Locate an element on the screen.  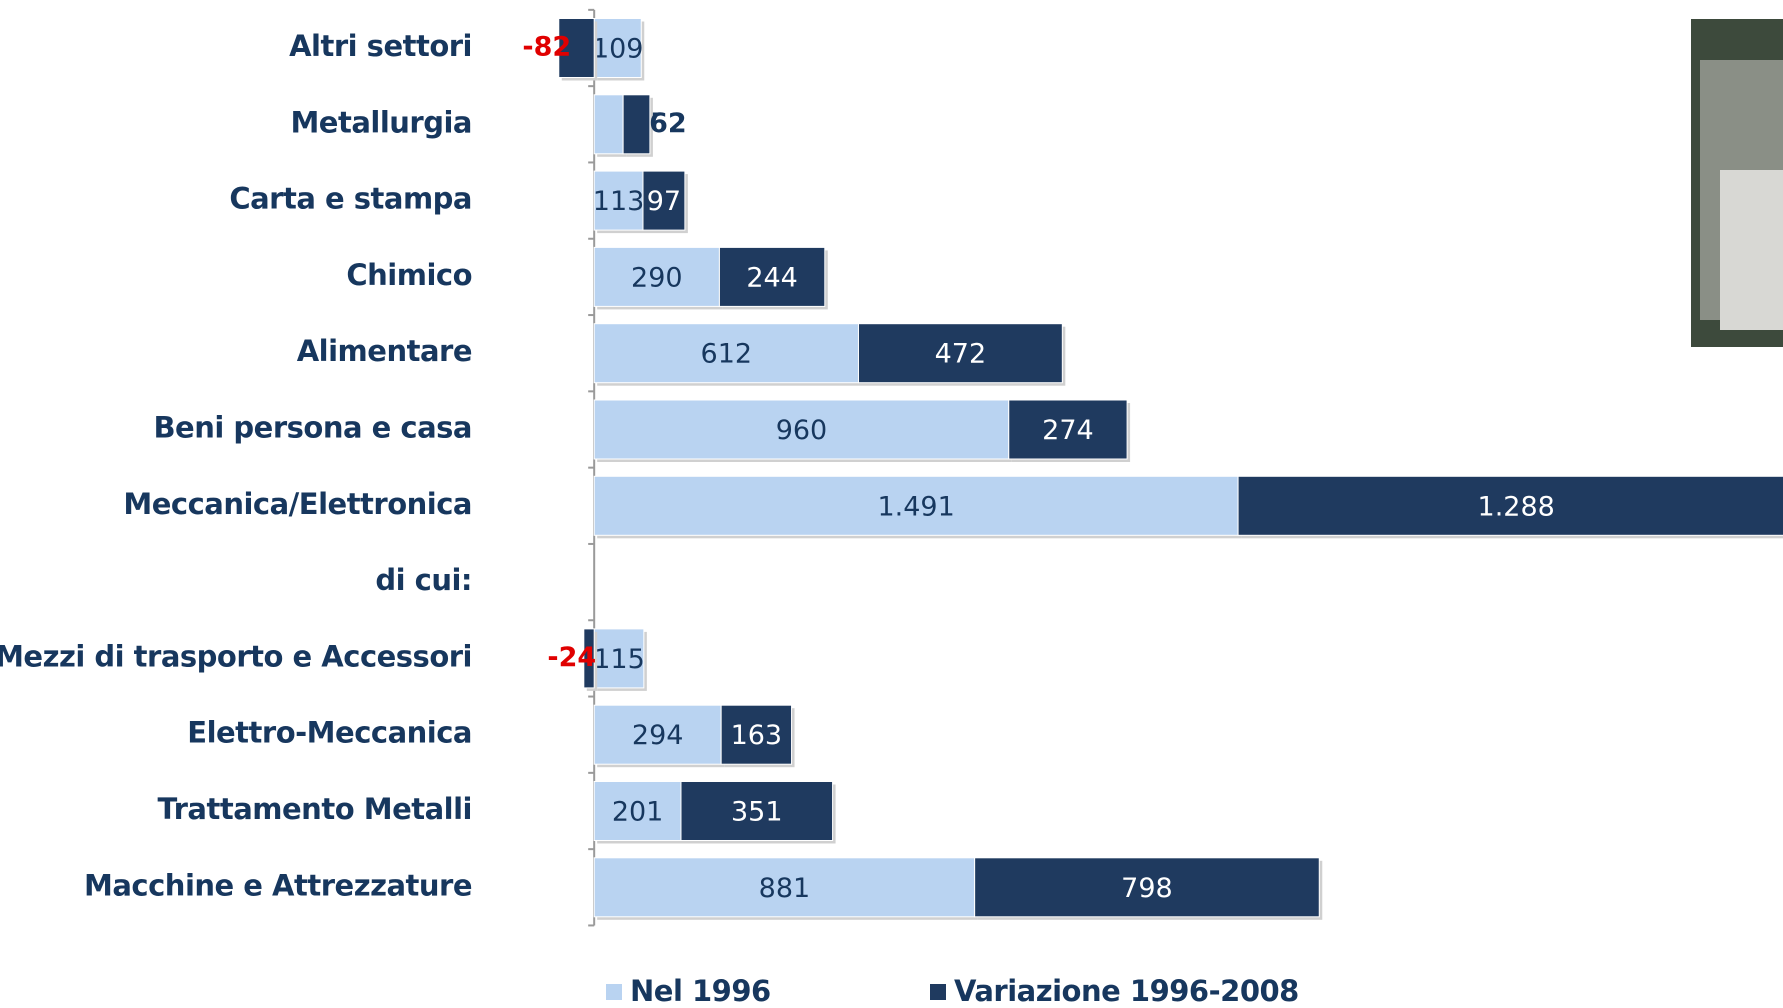
category-label: Carta e stampa is located at coordinates (350, 199).